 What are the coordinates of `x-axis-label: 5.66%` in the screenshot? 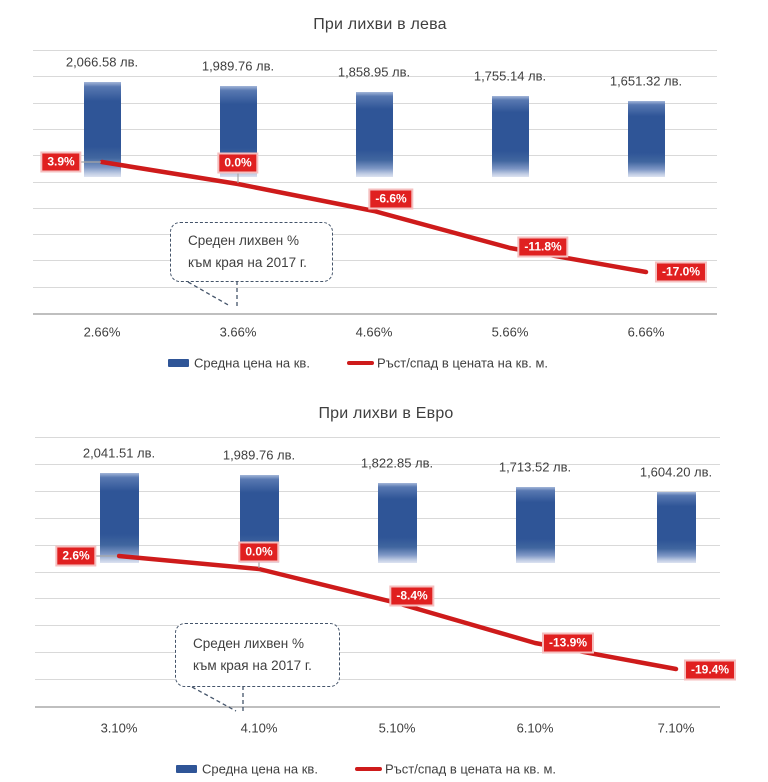 It's located at (510, 332).